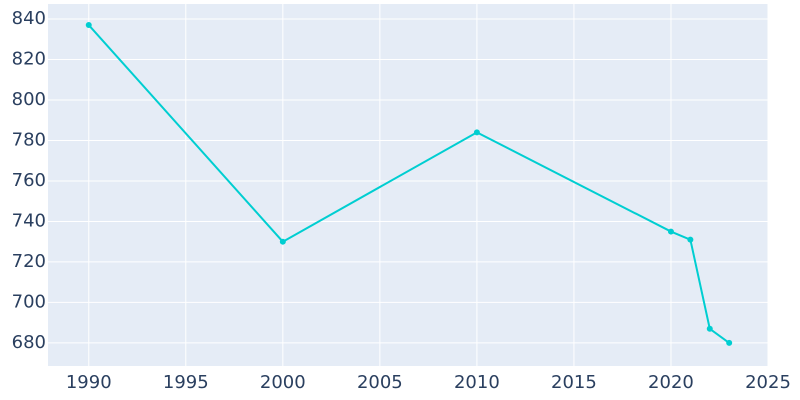  I want to click on y-tick-label: 780, so click(29, 139).